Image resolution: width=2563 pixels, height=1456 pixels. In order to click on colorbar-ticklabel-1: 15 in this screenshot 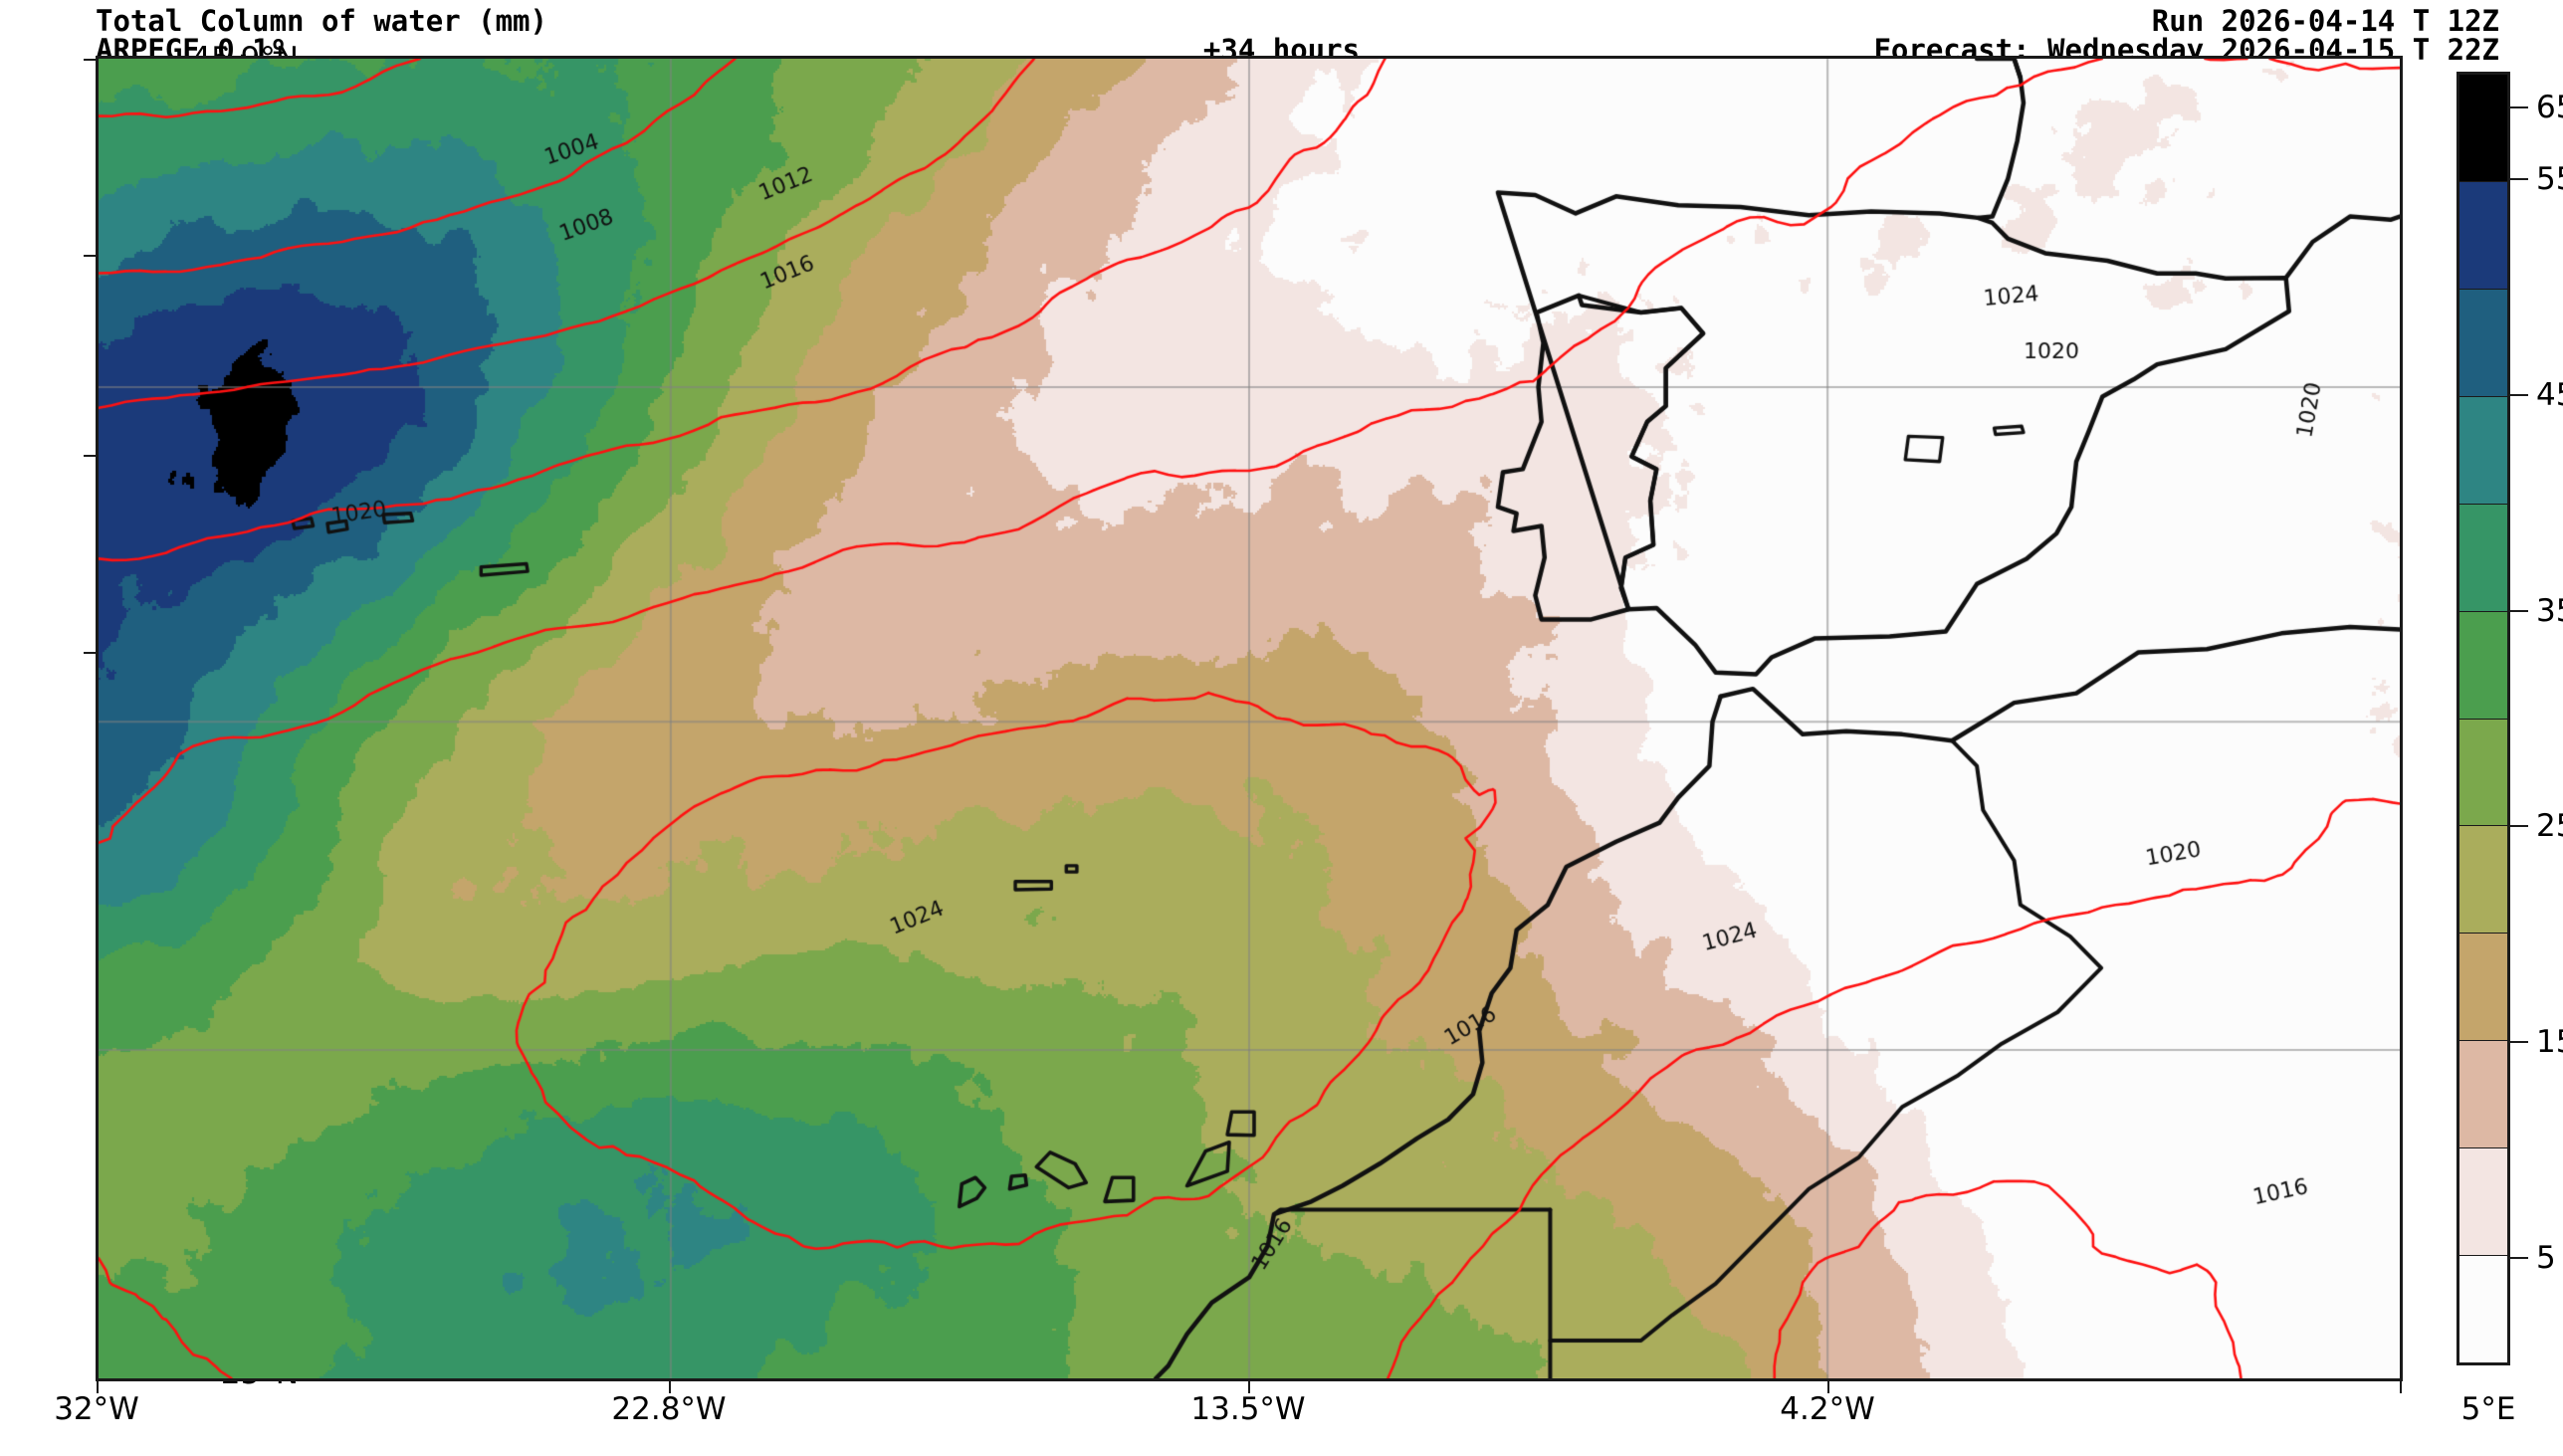, I will do `click(2549, 1042)`.